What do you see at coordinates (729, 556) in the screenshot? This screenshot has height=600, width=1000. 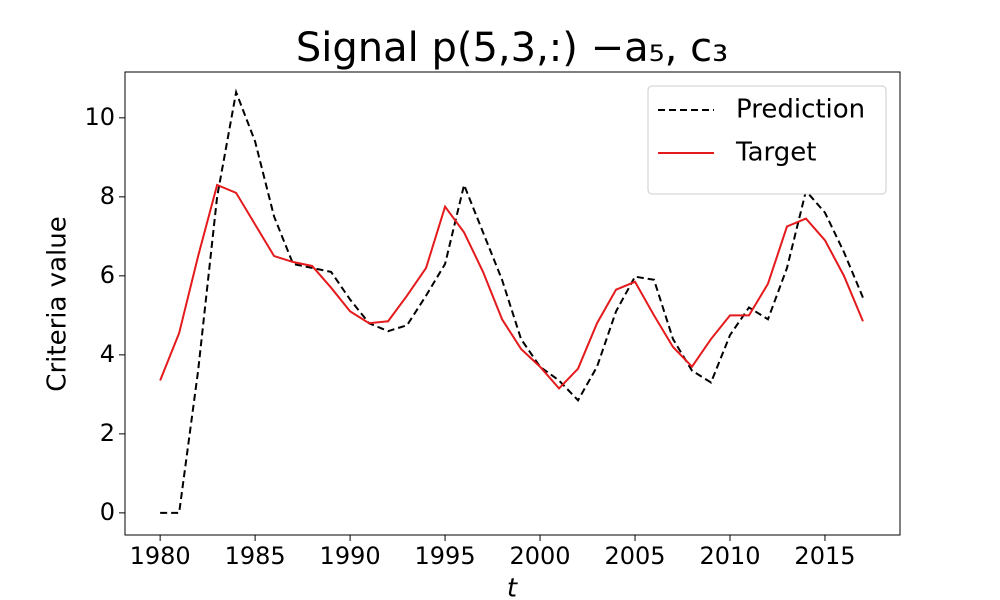 I see `x-tick-label: 2010` at bounding box center [729, 556].